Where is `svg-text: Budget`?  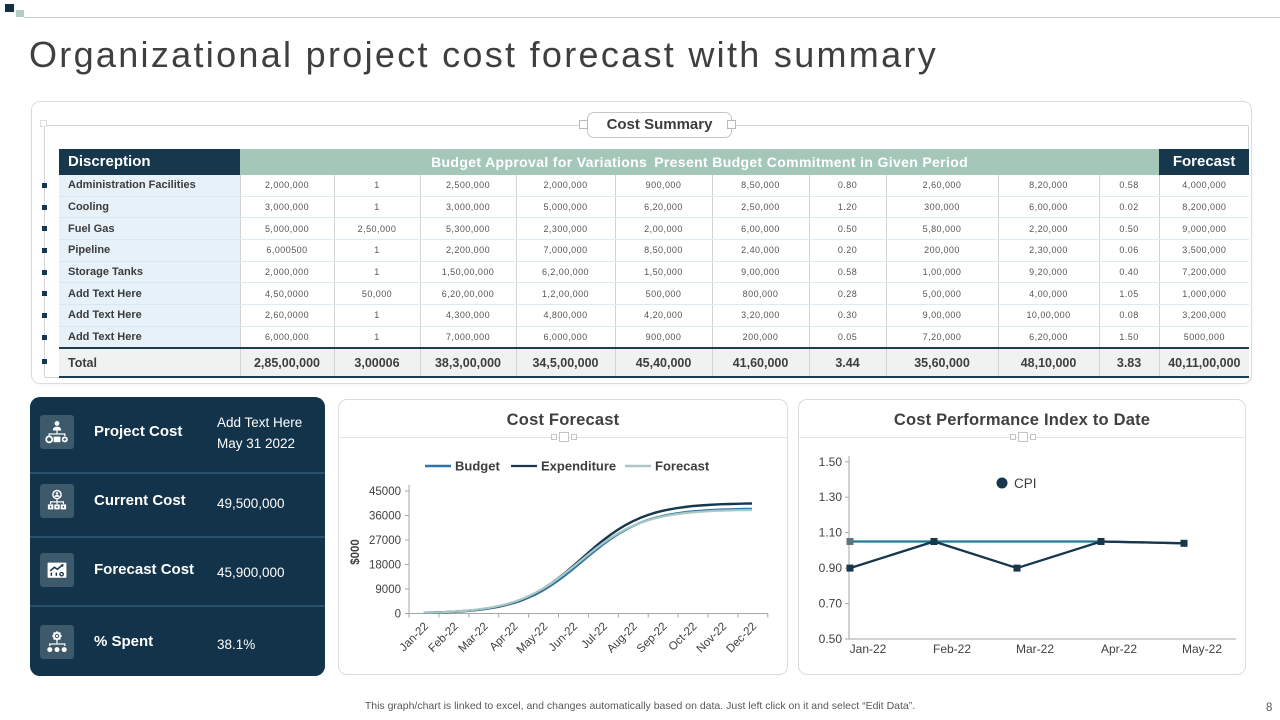 svg-text: Budget is located at coordinates (477, 466).